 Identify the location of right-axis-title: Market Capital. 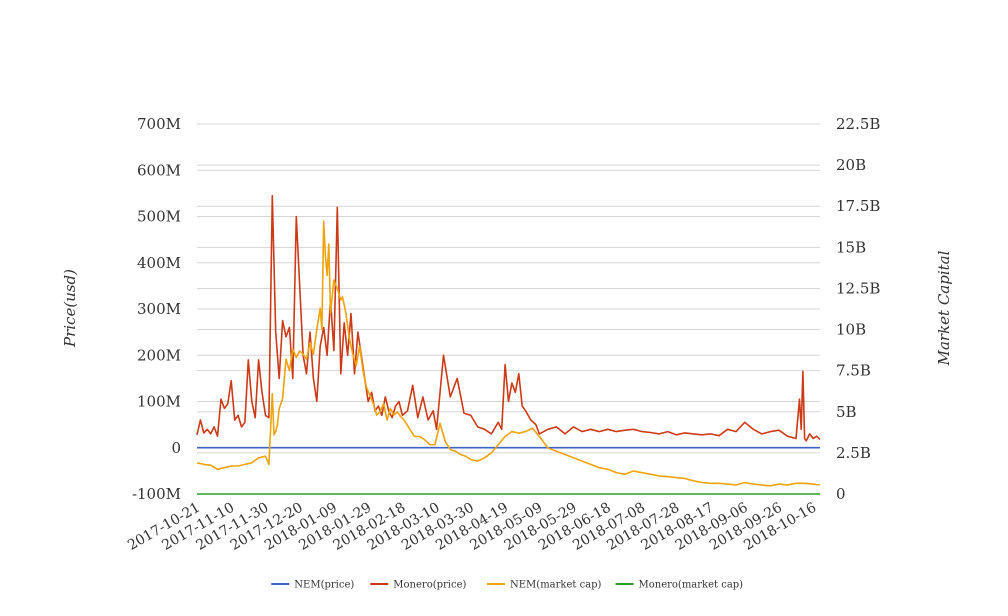
(944, 308).